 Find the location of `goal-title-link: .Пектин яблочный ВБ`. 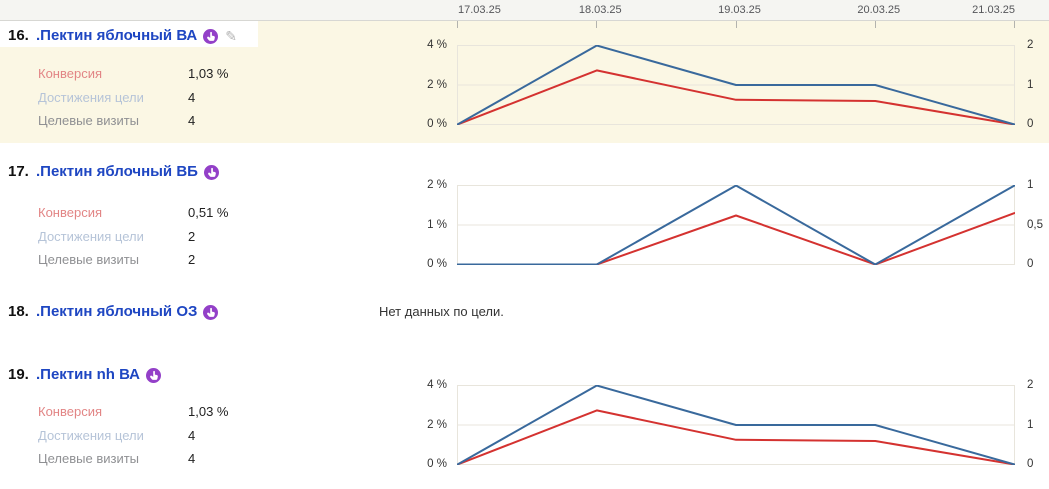

goal-title-link: .Пектин яблочный ВБ is located at coordinates (117, 171).